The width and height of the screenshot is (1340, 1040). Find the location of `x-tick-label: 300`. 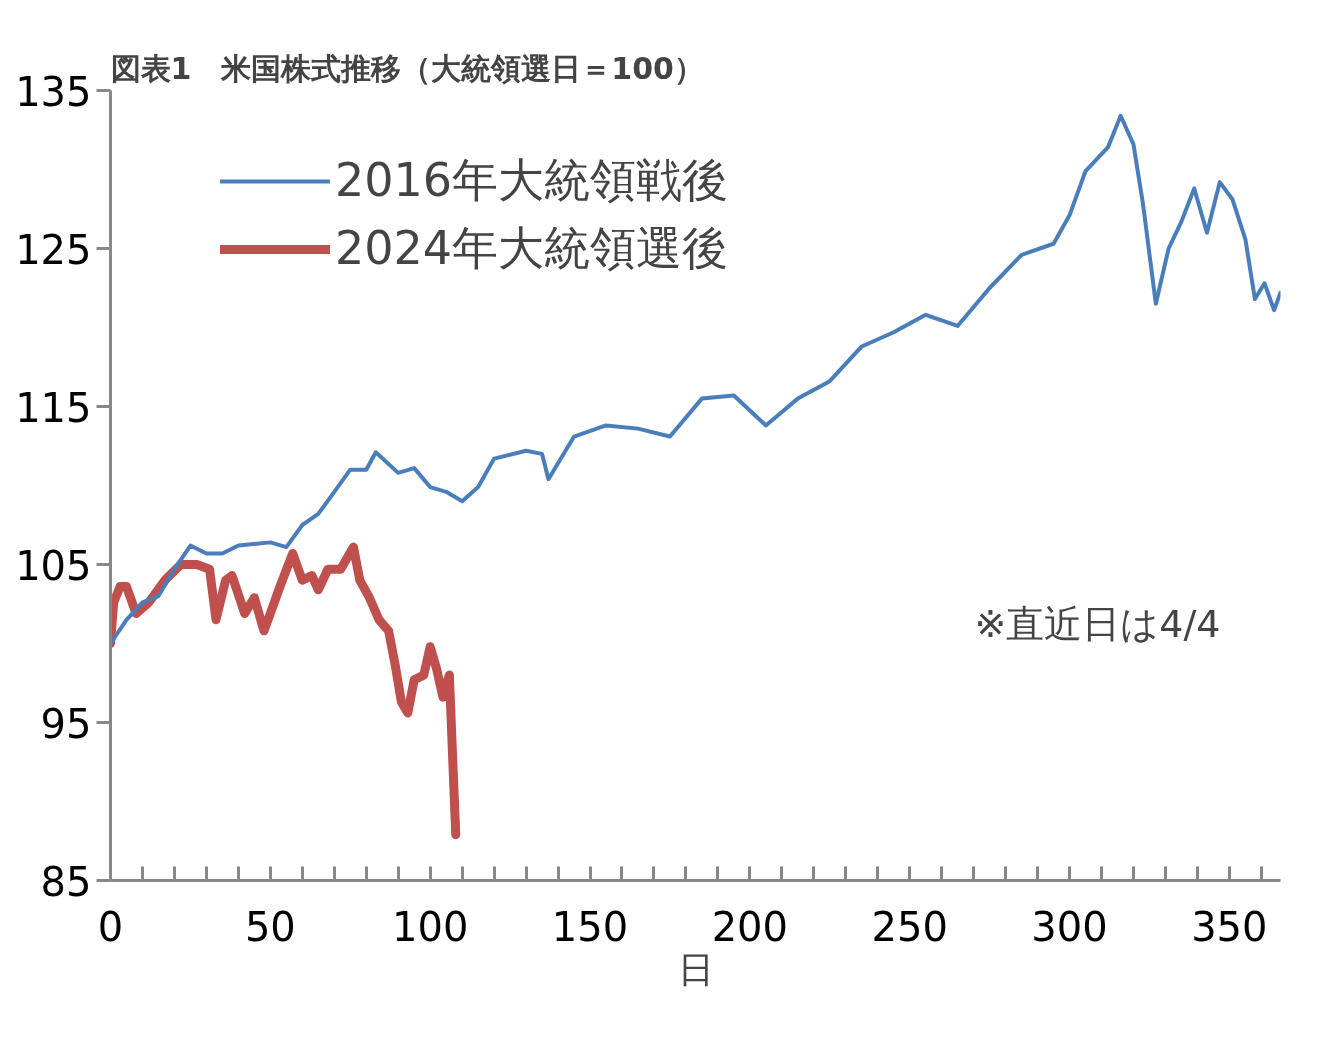

x-tick-label: 300 is located at coordinates (1069, 926).